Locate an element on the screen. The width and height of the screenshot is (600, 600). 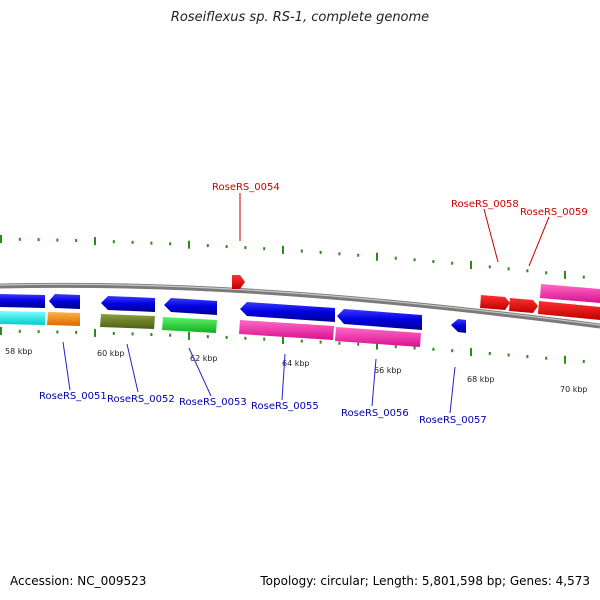
bottom-tick-row is located at coordinates (292, 345).